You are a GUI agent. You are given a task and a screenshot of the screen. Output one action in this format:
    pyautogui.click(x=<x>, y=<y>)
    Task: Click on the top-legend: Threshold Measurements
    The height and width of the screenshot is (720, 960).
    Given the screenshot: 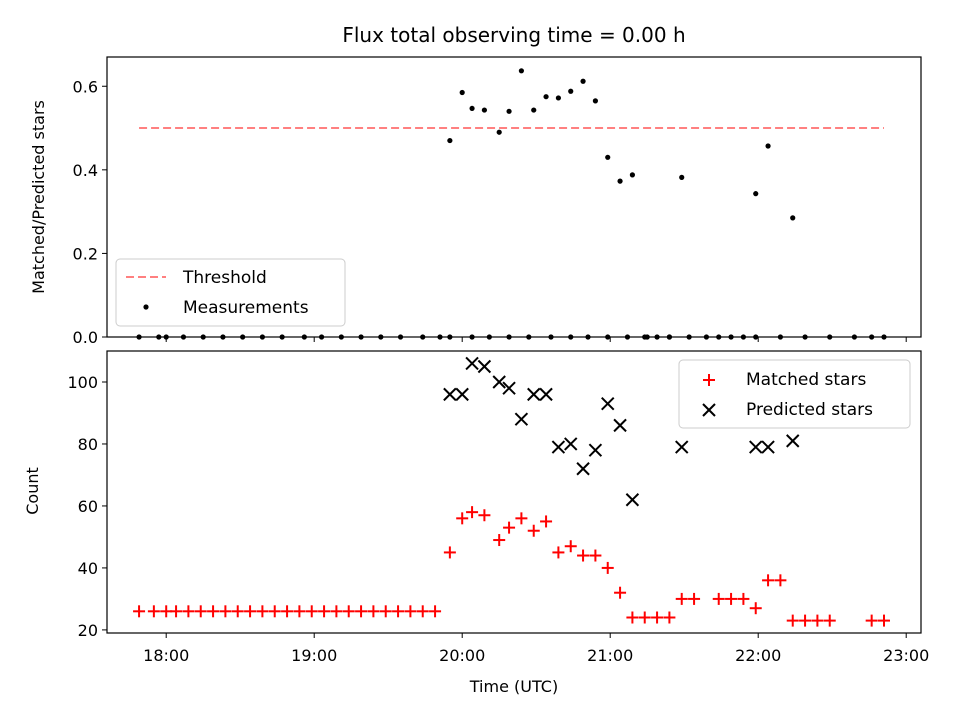 What is the action you would take?
    pyautogui.click(x=230, y=292)
    